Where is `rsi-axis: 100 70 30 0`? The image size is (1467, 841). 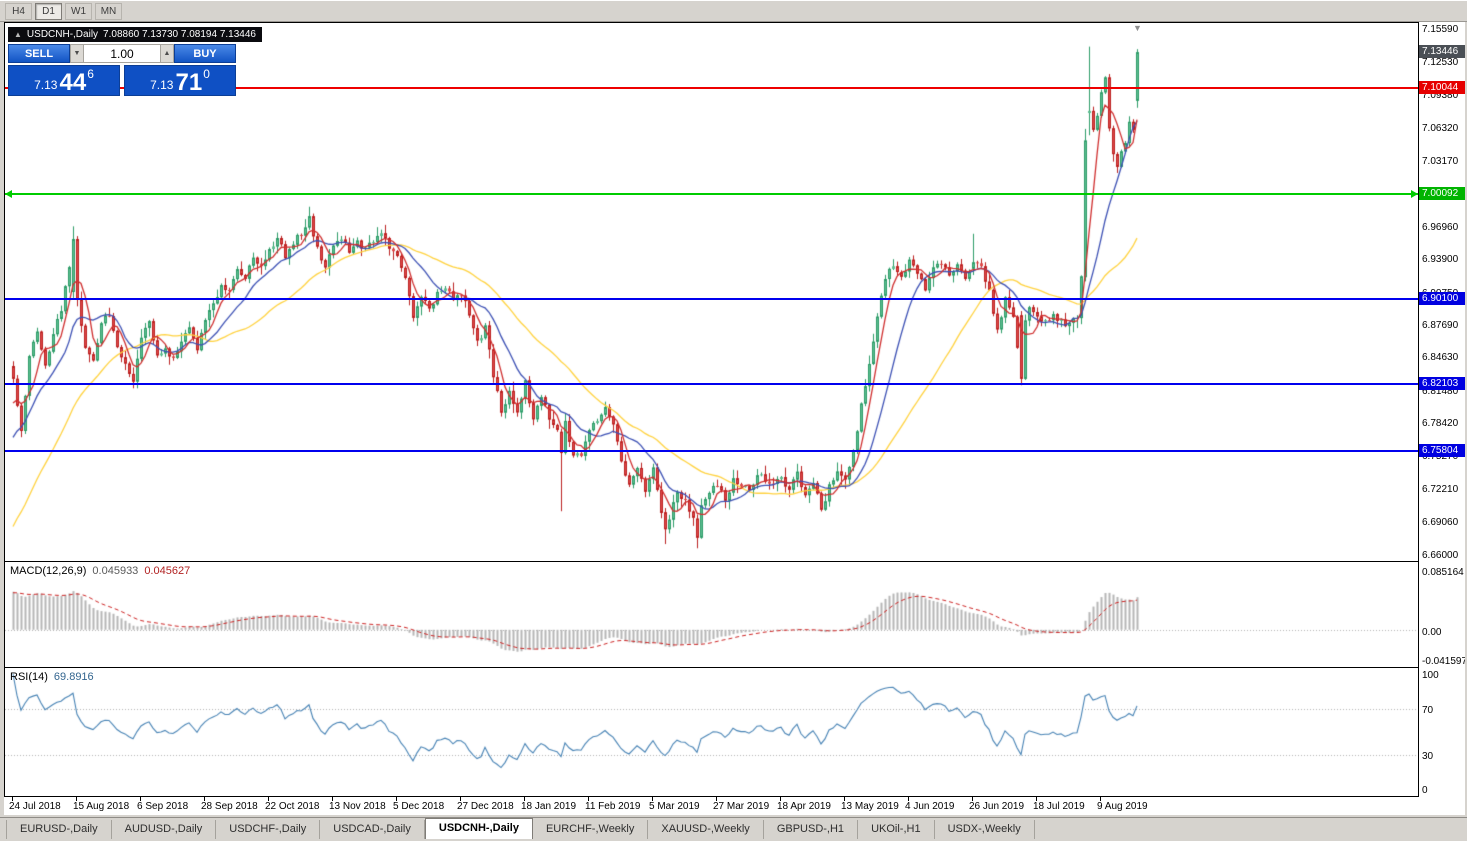
rsi-axis: 100 70 30 0 is located at coordinates (1442, 732).